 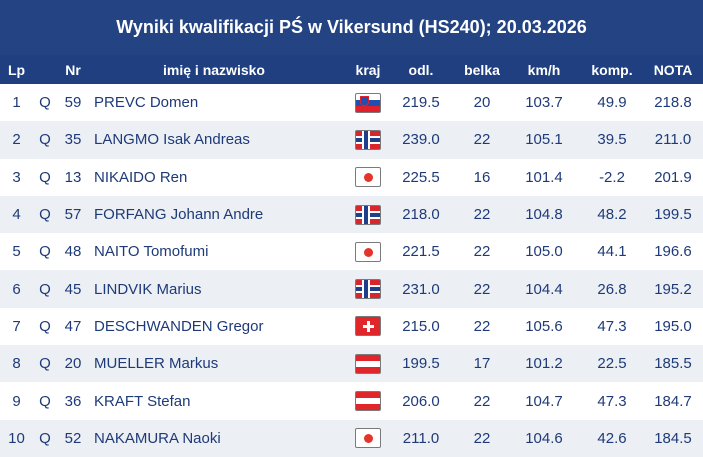 I want to click on speed-cell: 104.8, so click(x=544, y=215).